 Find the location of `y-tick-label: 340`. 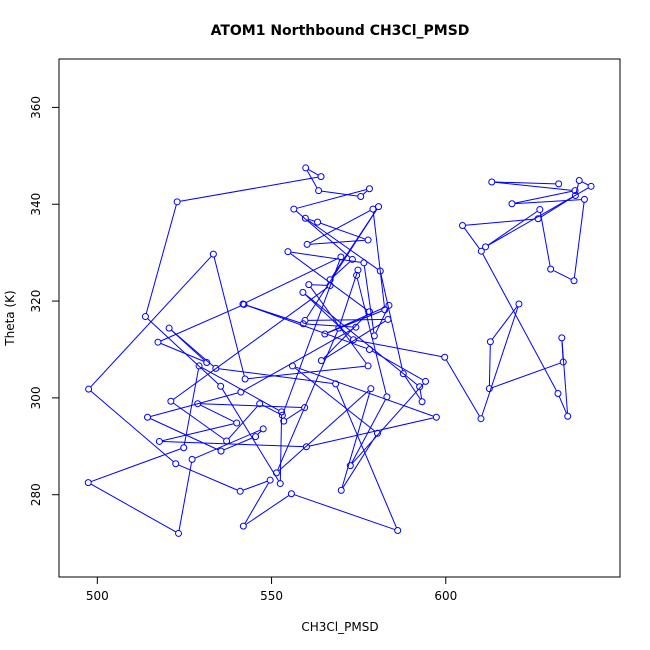

y-tick-label: 340 is located at coordinates (36, 204).